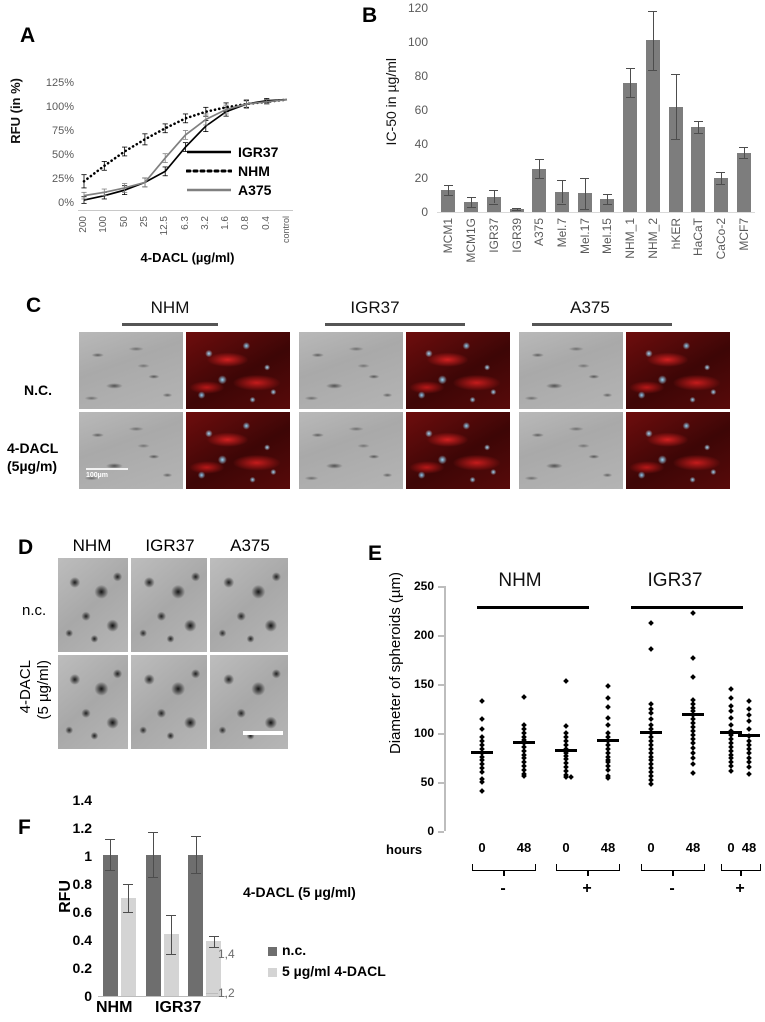 This screenshot has width=765, height=1022. Describe the element at coordinates (516, 235) in the screenshot. I see `panel-b-xtick-3: IGR39` at that location.